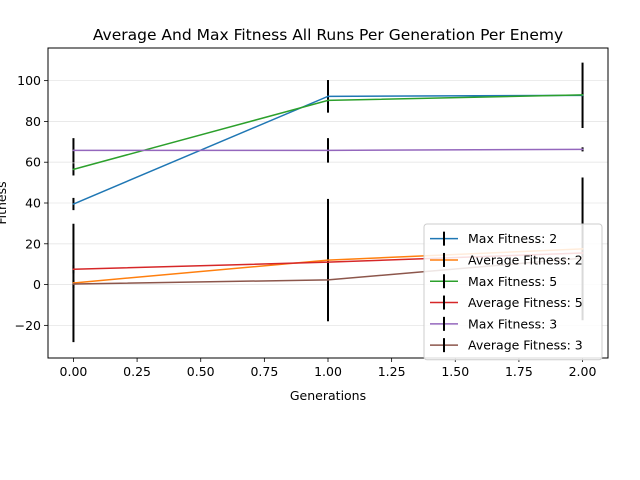 The image size is (640, 480). What do you see at coordinates (455, 371) in the screenshot?
I see `x-tick-label: 1.50` at bounding box center [455, 371].